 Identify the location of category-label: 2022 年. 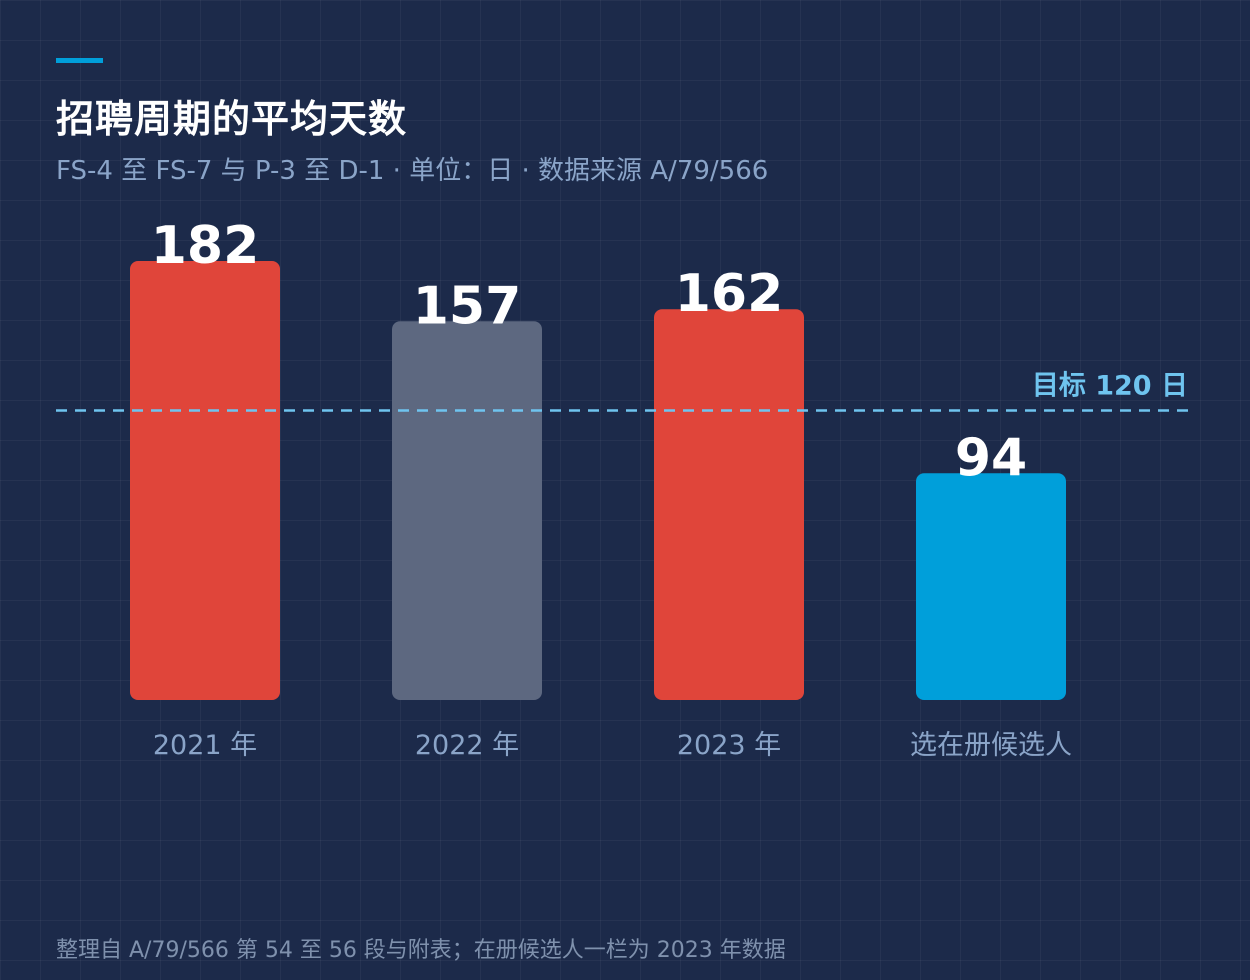
(467, 745).